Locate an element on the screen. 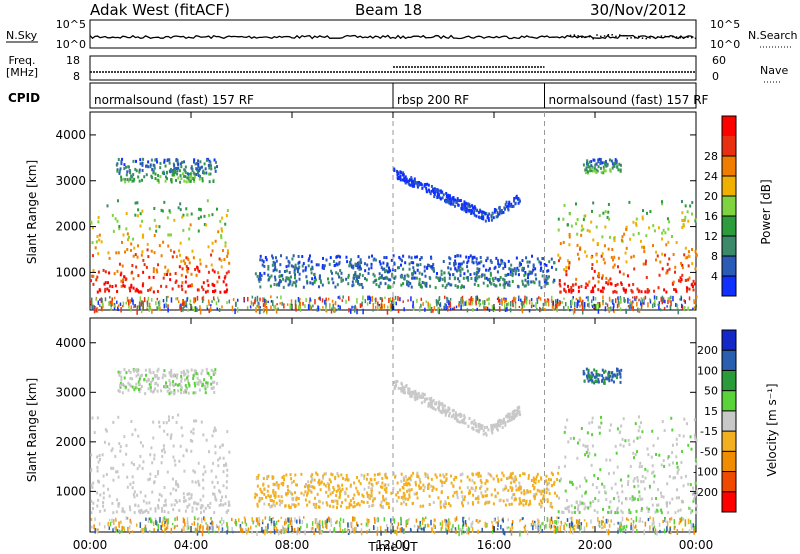 This screenshot has height=554, width=800. freq-trace is located at coordinates (393, 69).